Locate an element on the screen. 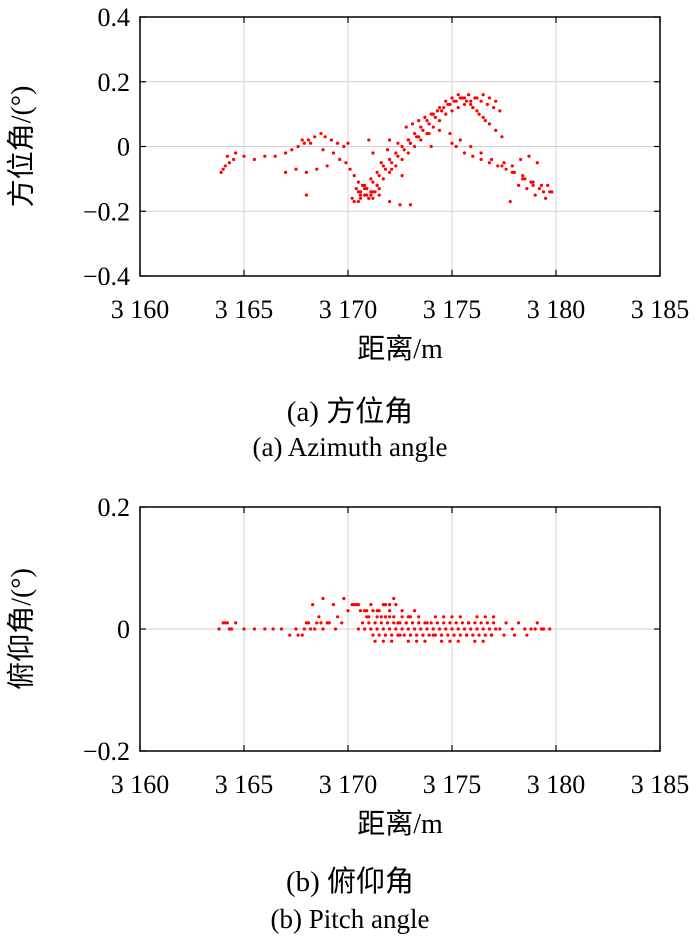  x-tick-label: 3 175 is located at coordinates (452, 309).